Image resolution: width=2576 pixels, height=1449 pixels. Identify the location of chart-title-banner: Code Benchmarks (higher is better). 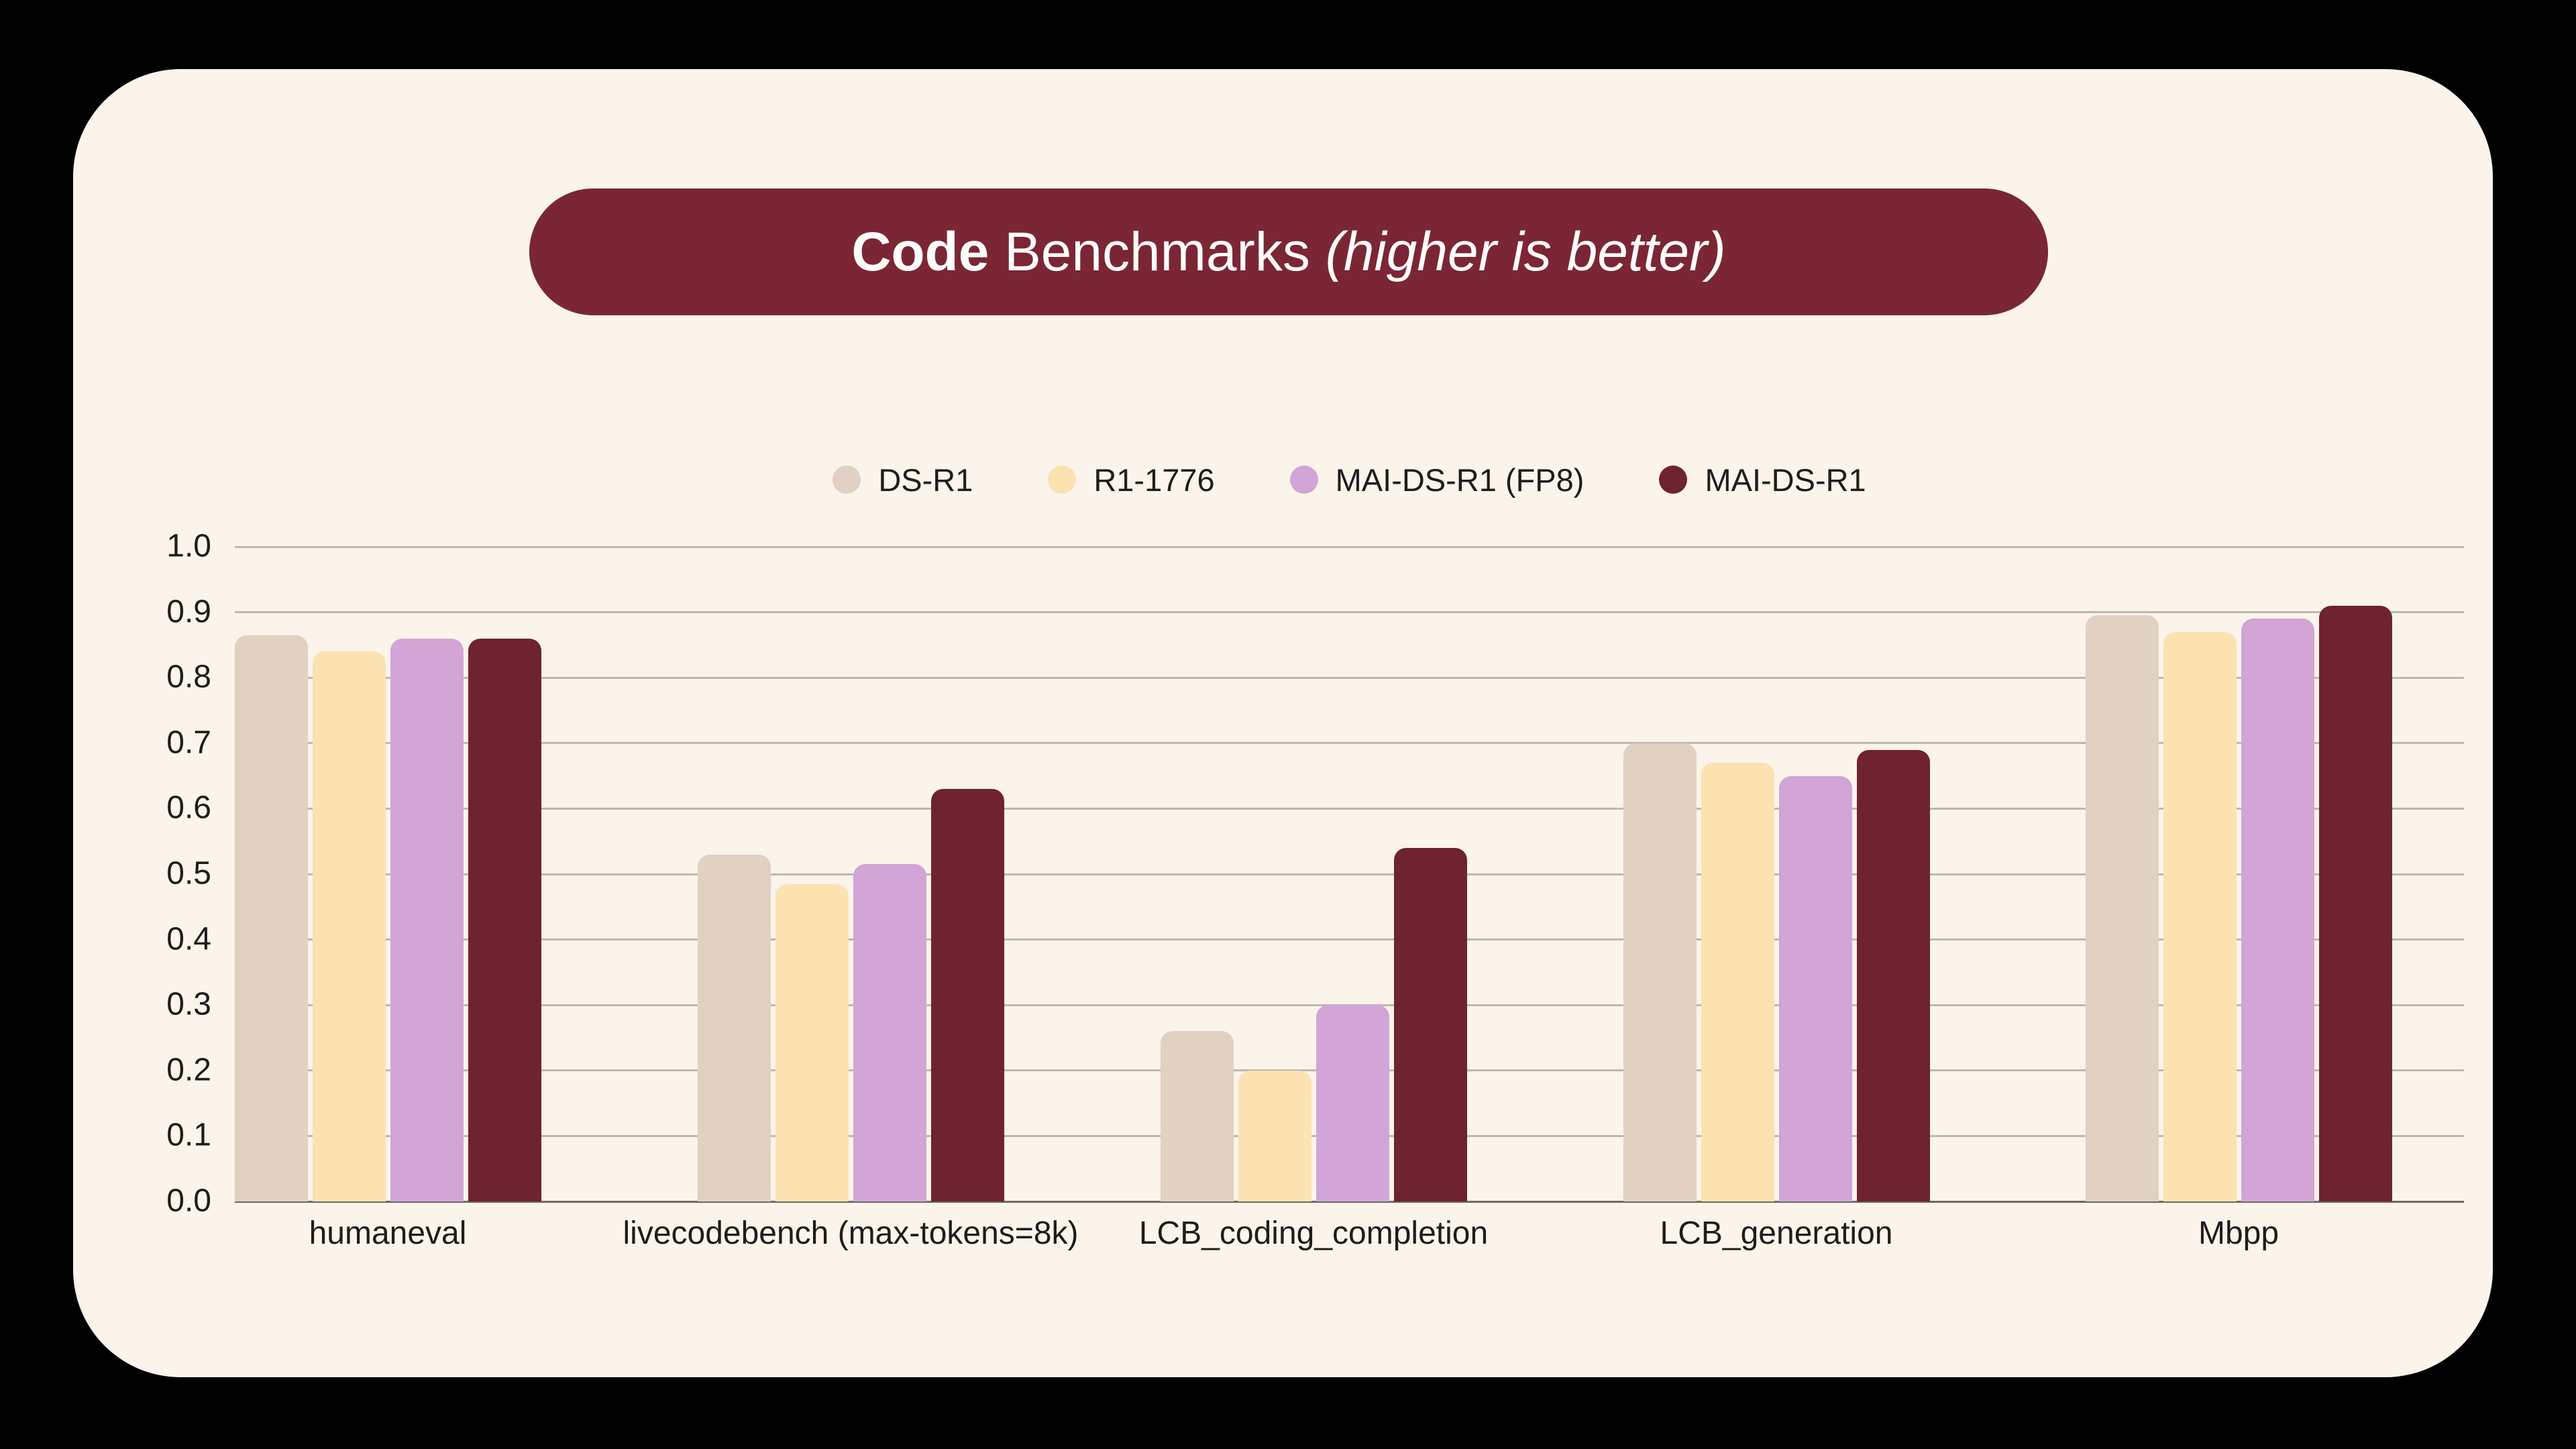
(1288, 252).